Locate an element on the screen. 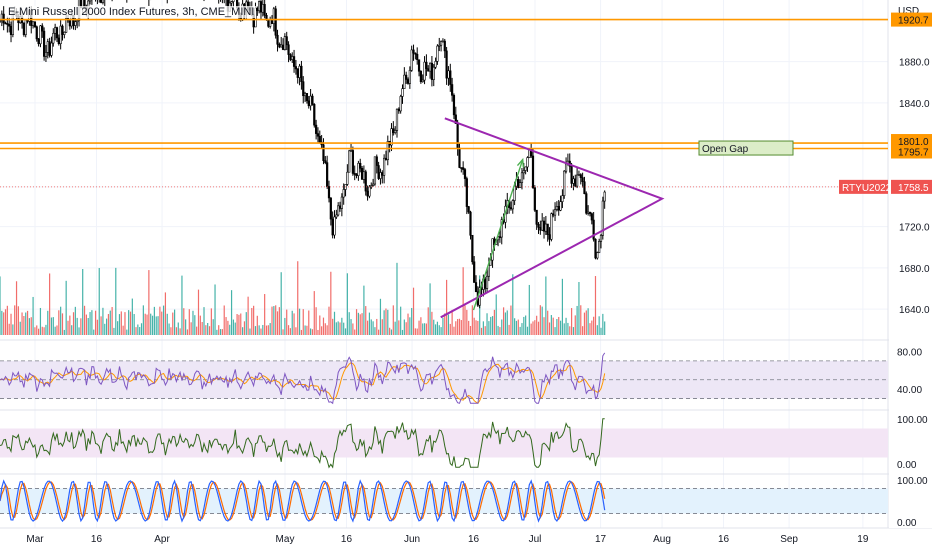 The width and height of the screenshot is (932, 550). time-tick-label: Mar is located at coordinates (35, 539).